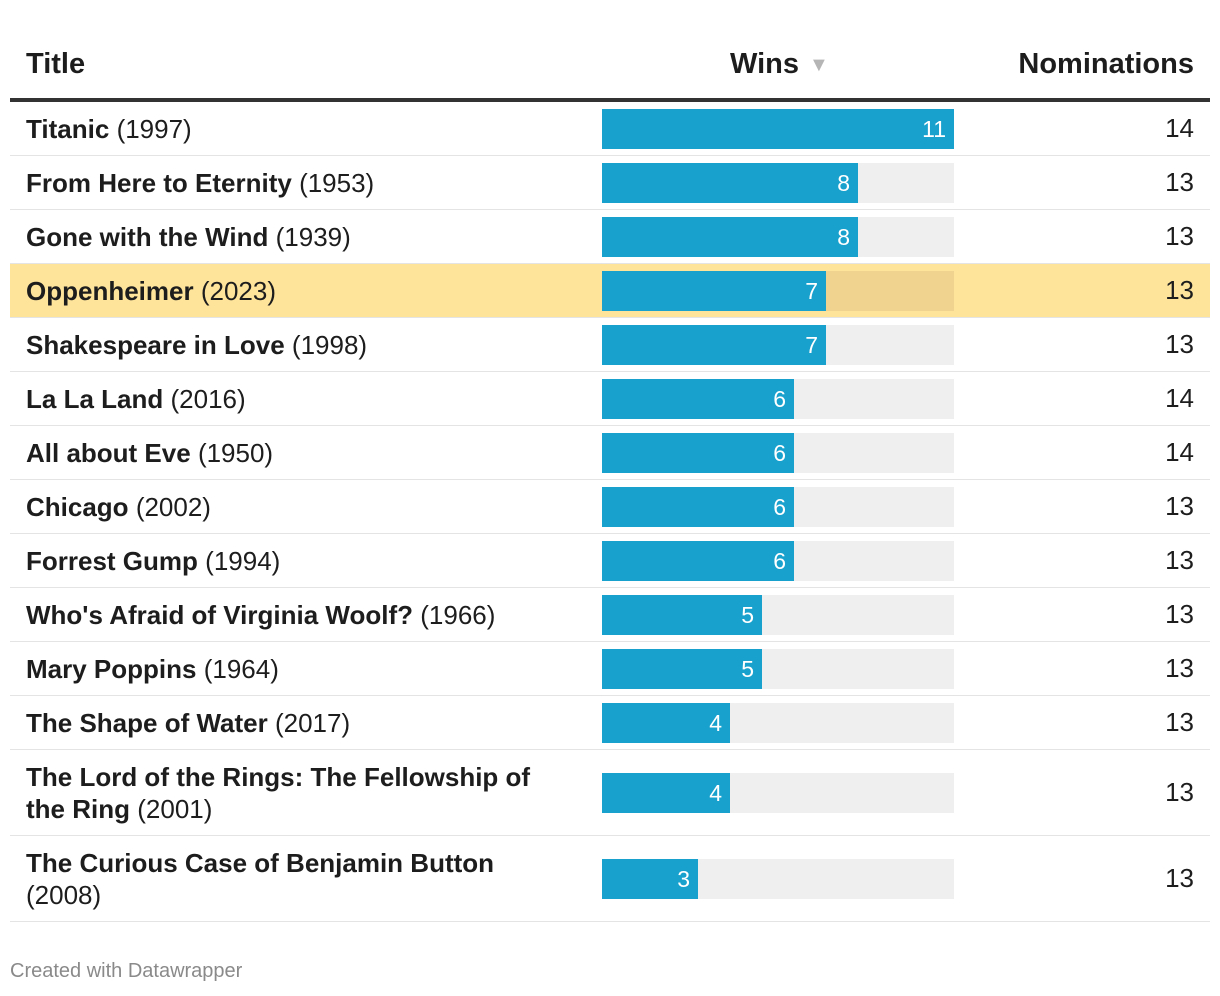 The image size is (1220, 996). Describe the element at coordinates (151, 291) in the screenshot. I see `movie-title-text: Oppenheimer (2023)` at that location.